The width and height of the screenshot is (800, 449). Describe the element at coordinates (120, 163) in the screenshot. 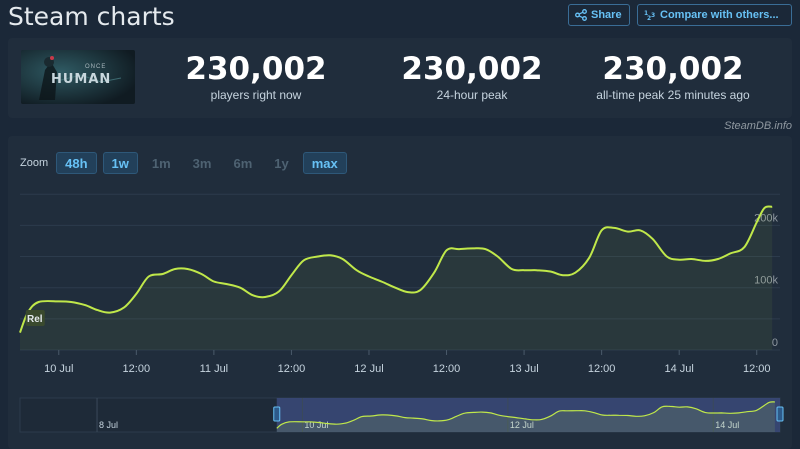

I see `zoom-1w-button: 1w` at that location.